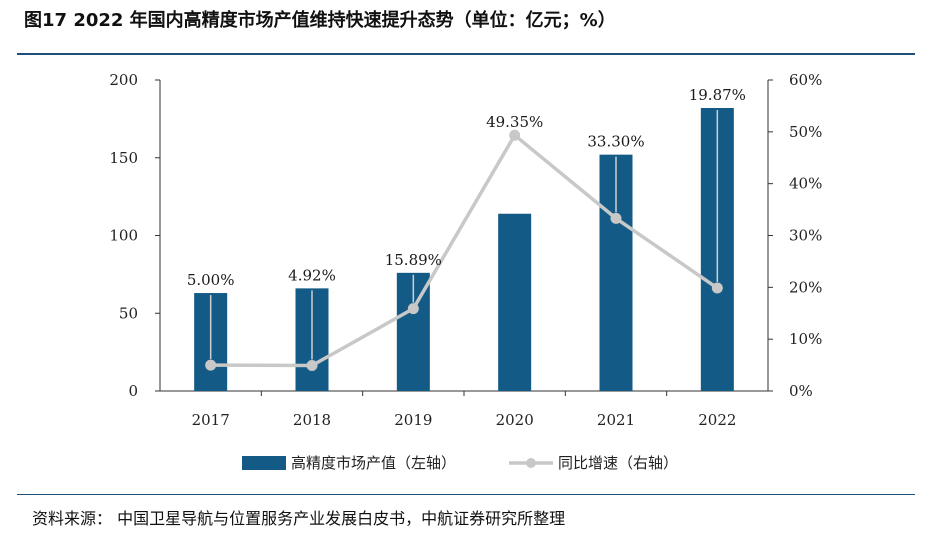 Image resolution: width=931 pixels, height=537 pixels. What do you see at coordinates (123, 80) in the screenshot?
I see `left-tick-label: 200` at bounding box center [123, 80].